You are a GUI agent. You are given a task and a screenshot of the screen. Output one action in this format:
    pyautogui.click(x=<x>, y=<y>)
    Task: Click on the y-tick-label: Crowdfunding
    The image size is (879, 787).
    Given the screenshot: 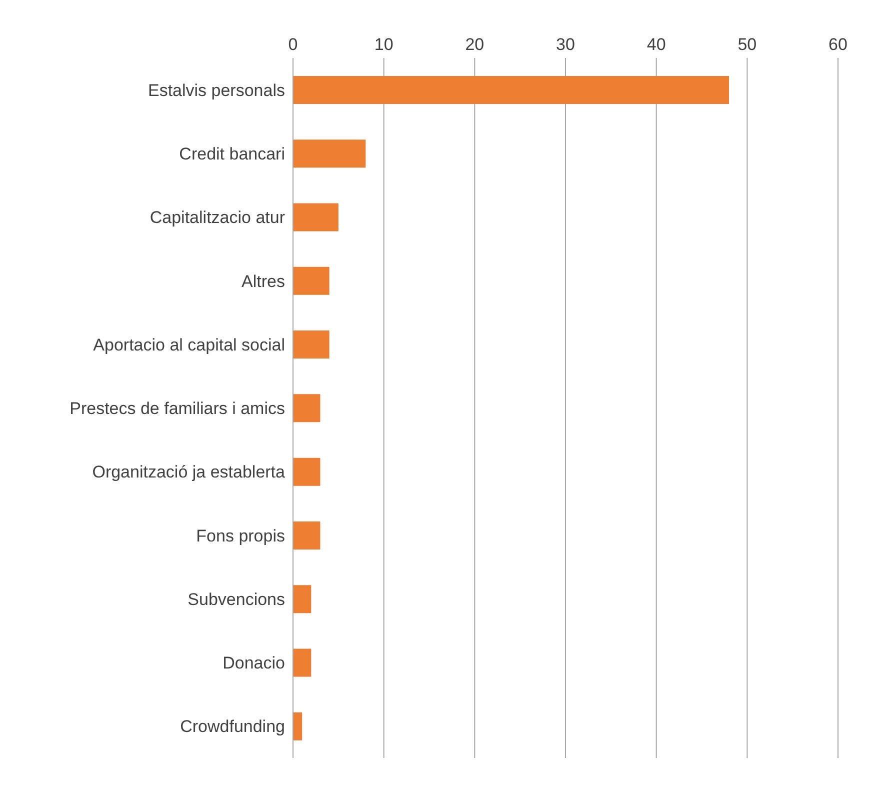 What is the action you would take?
    pyautogui.click(x=232, y=726)
    